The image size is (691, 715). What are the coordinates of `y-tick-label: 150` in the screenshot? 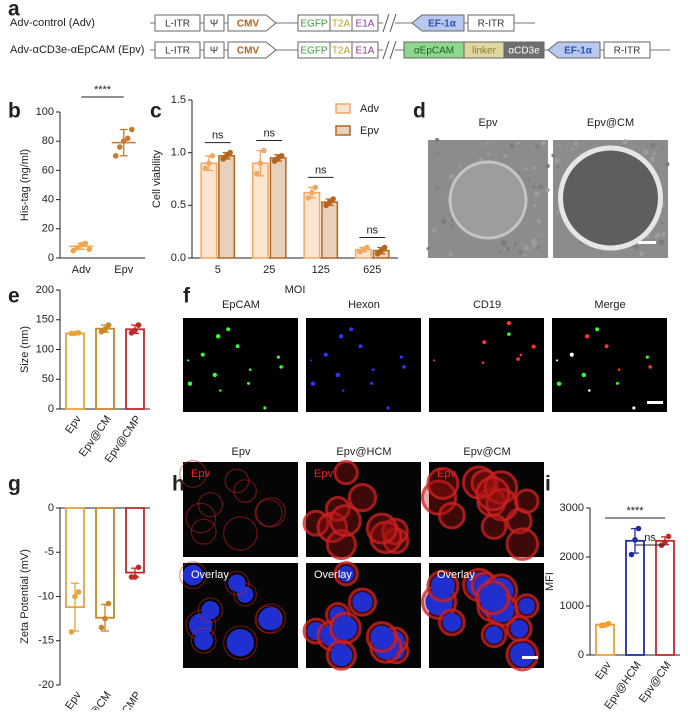 It's located at (45, 320).